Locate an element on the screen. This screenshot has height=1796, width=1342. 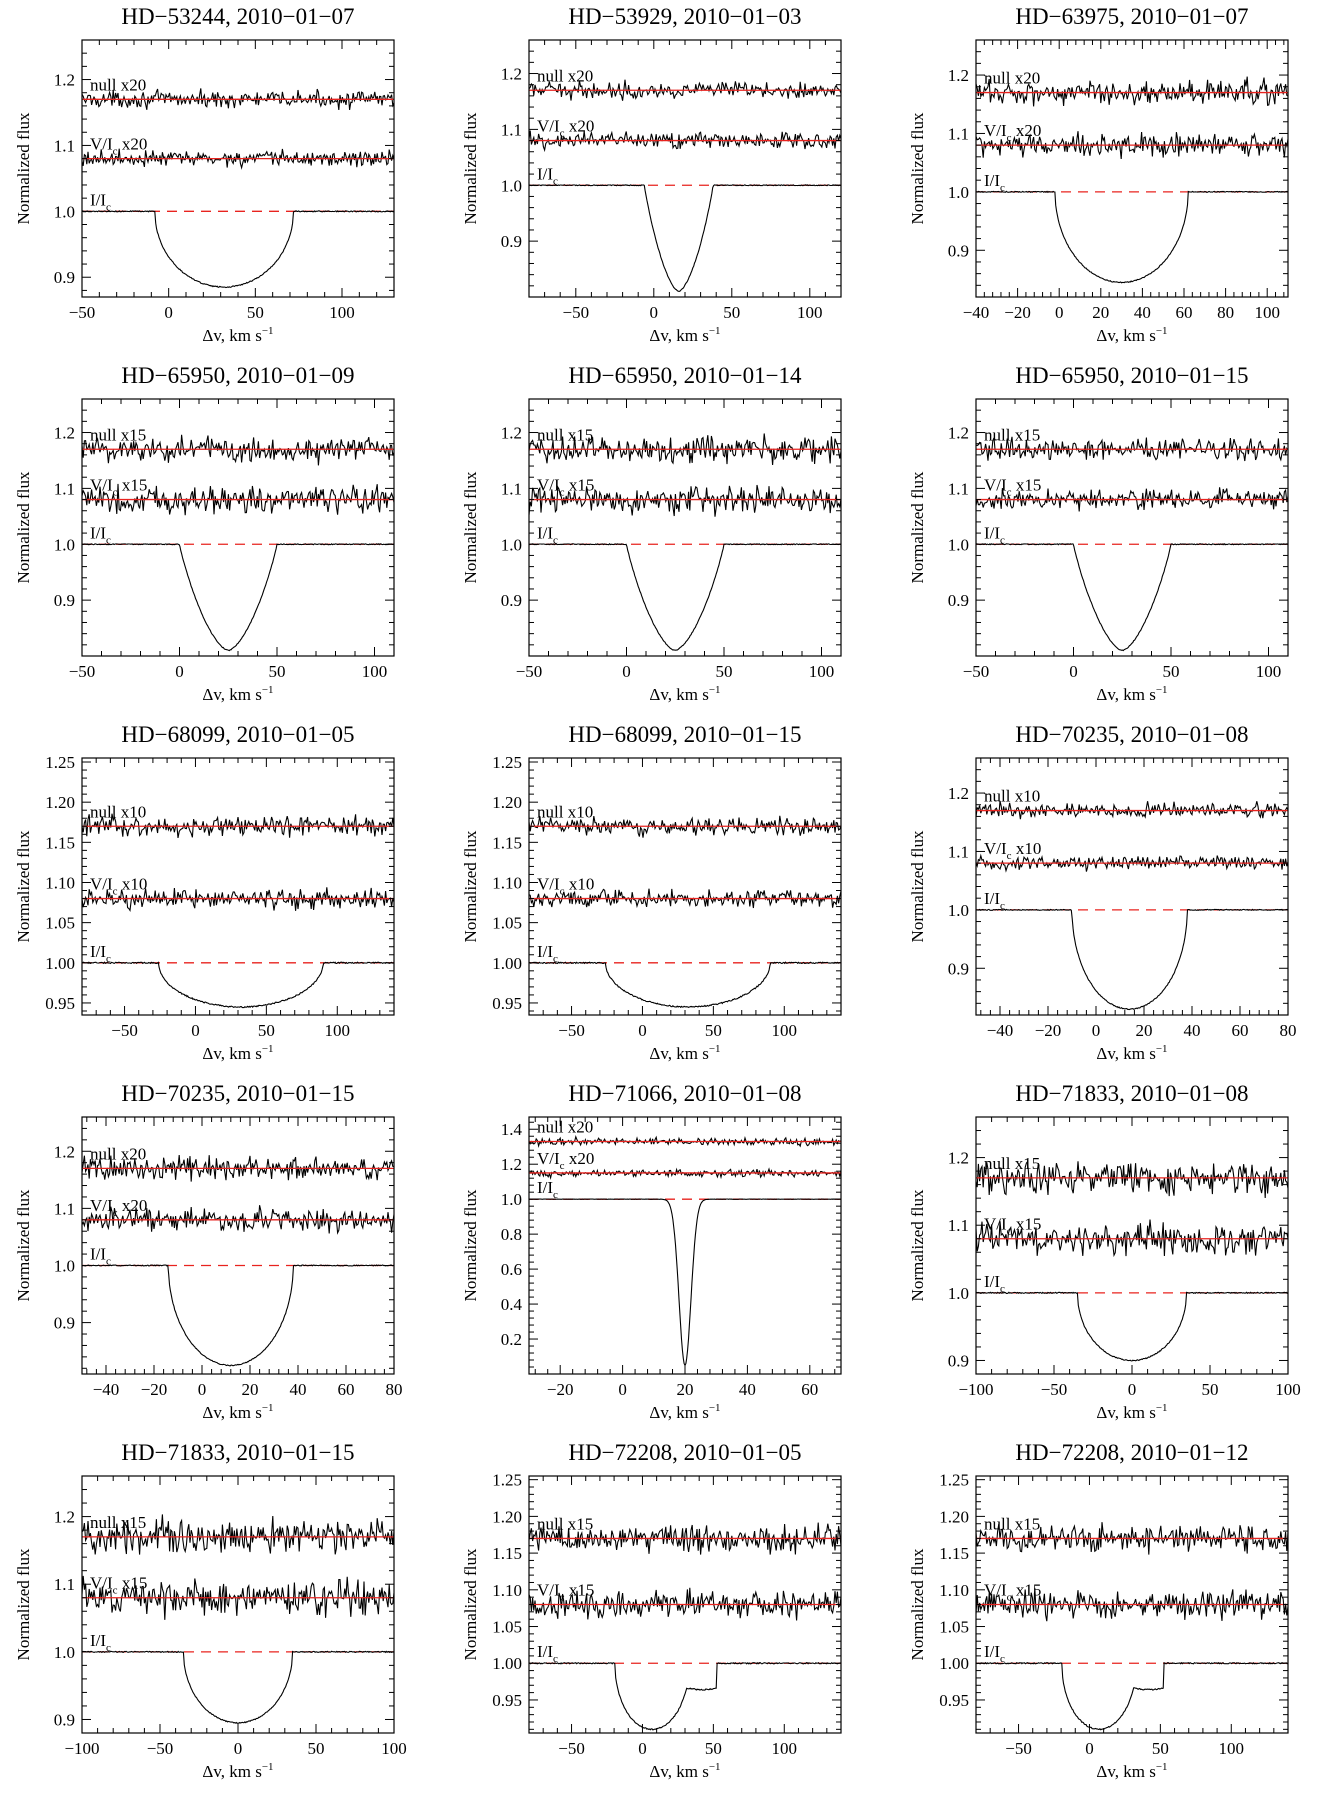
y-tick-label: 1.10 is located at coordinates (954, 1590).